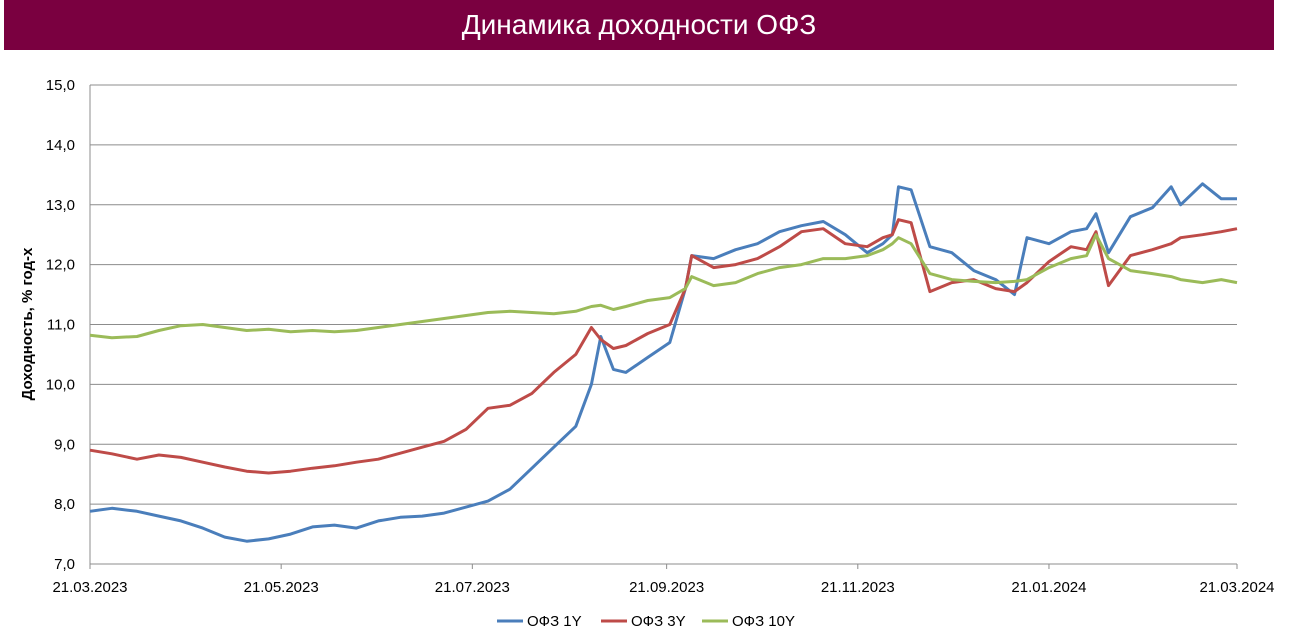 This screenshot has height=635, width=1289. What do you see at coordinates (1236, 587) in the screenshot?
I see `x-tick-label: 21.03.2024` at bounding box center [1236, 587].